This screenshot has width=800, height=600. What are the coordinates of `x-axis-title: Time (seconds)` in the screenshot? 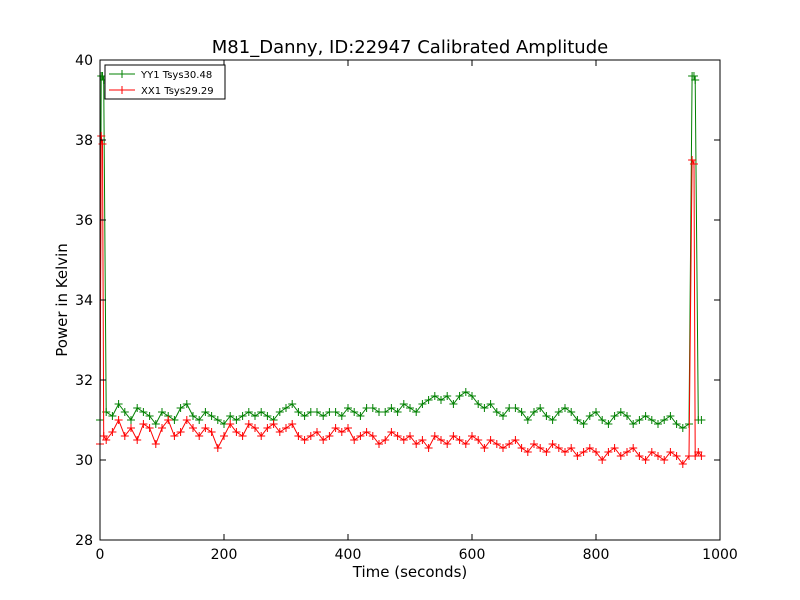 It's located at (410, 572).